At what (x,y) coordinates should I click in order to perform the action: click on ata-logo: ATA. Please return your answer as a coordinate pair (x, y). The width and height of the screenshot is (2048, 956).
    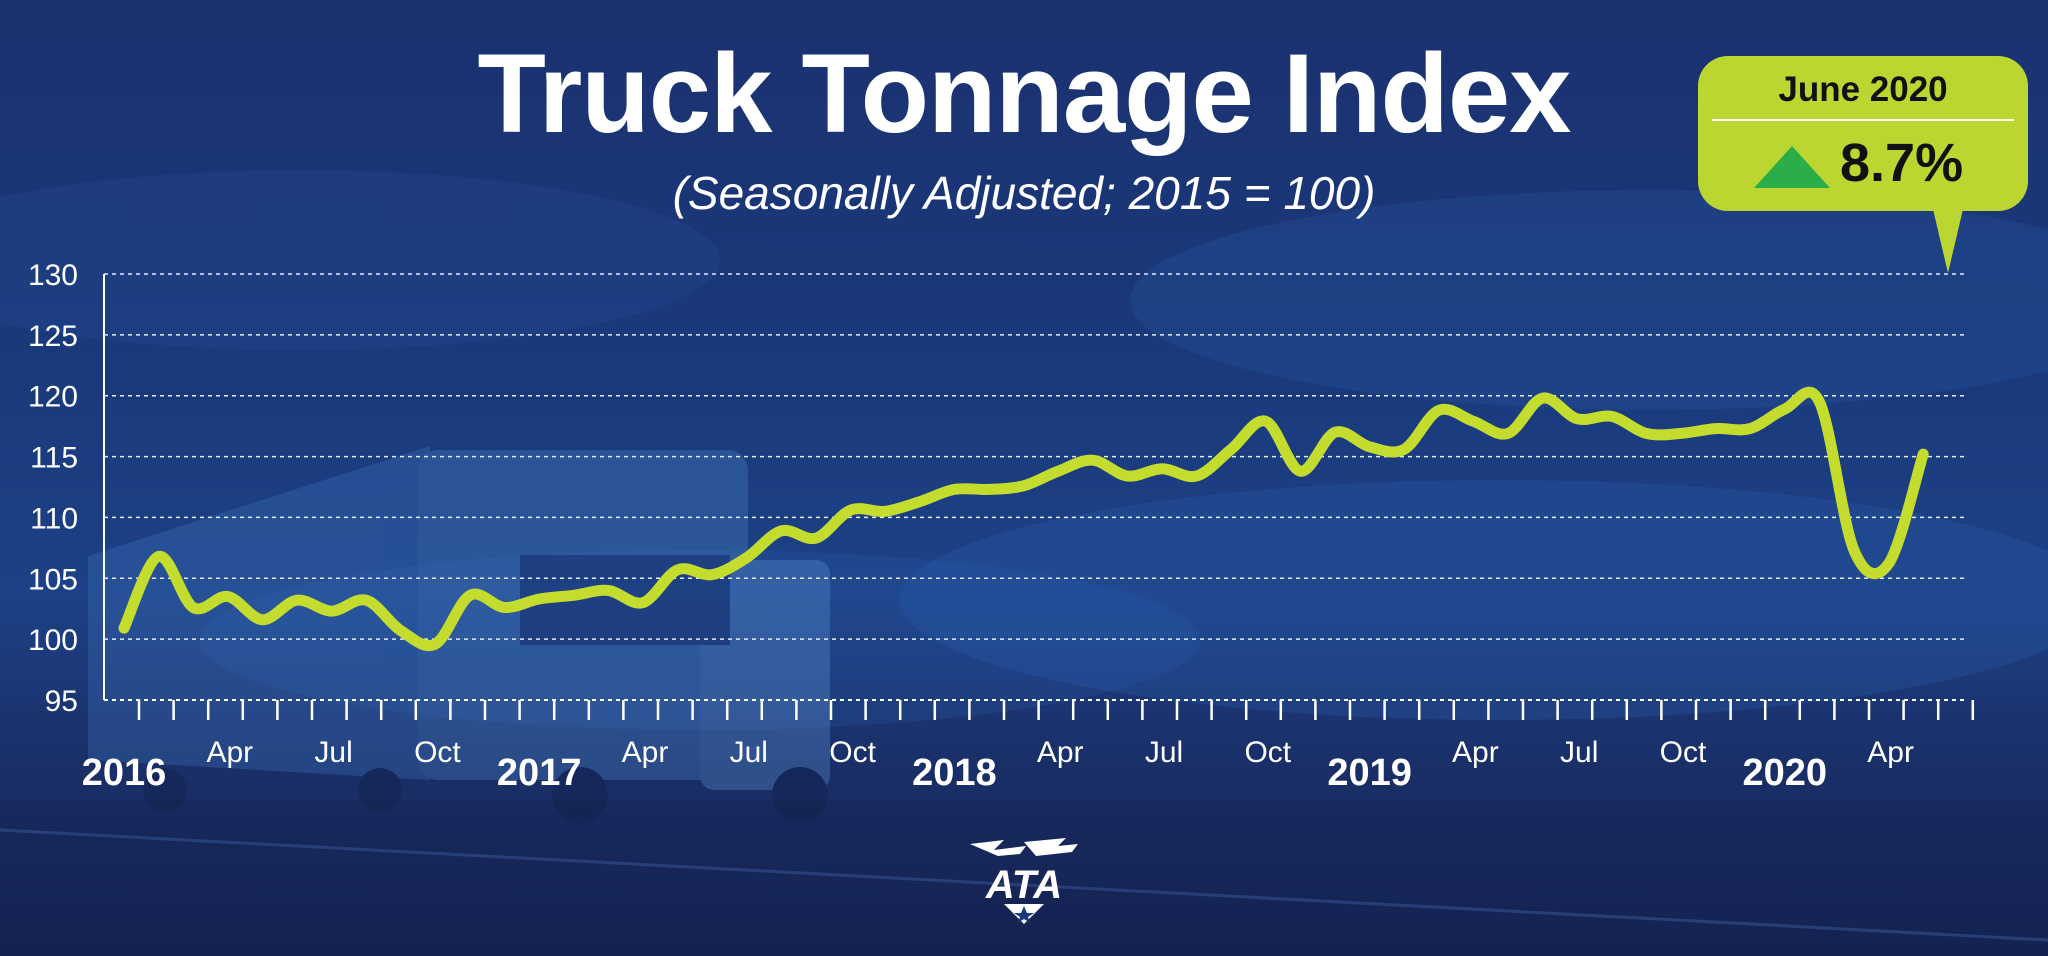
    Looking at the image, I should click on (1024, 881).